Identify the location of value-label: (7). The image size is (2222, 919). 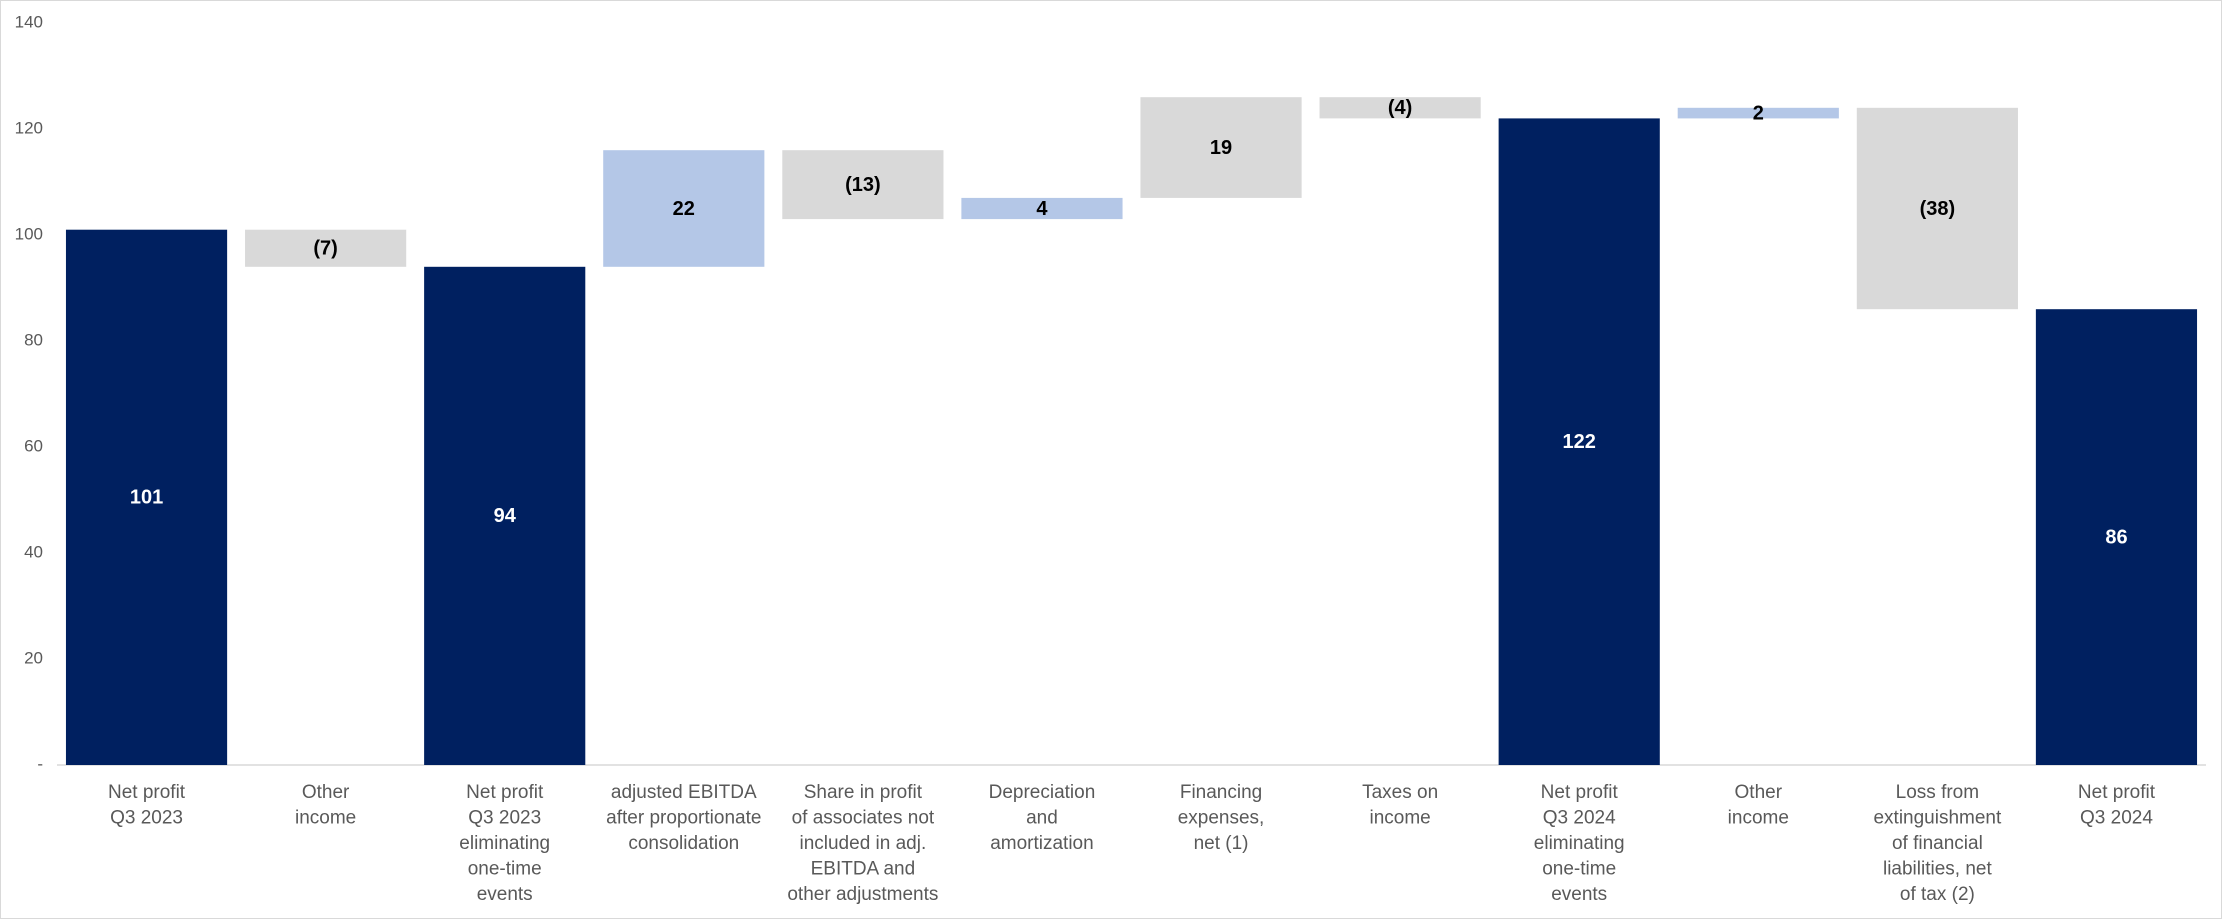
(325, 249).